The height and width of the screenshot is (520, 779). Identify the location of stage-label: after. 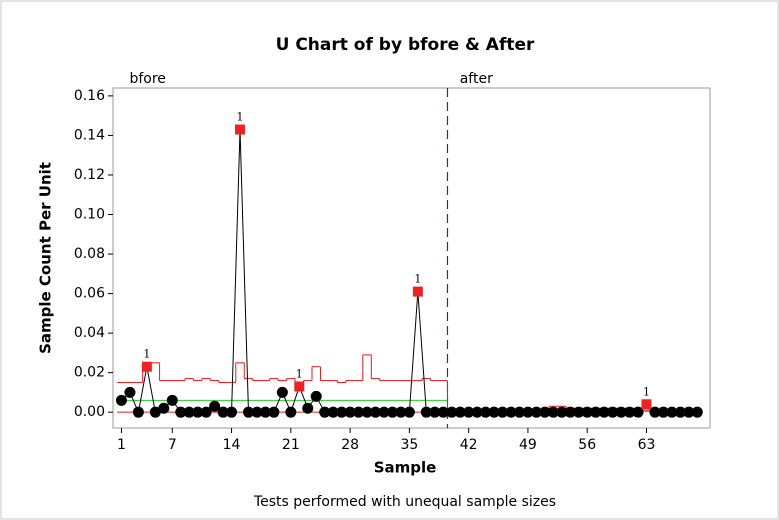
(476, 79).